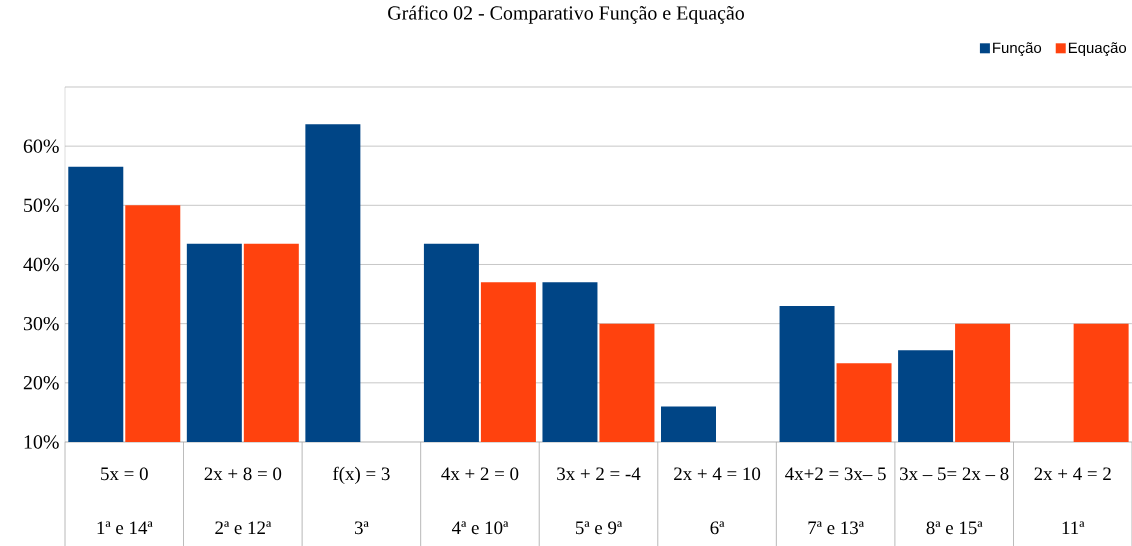 The image size is (1132, 546). I want to click on text: 5ª e 9ª, so click(599, 528).